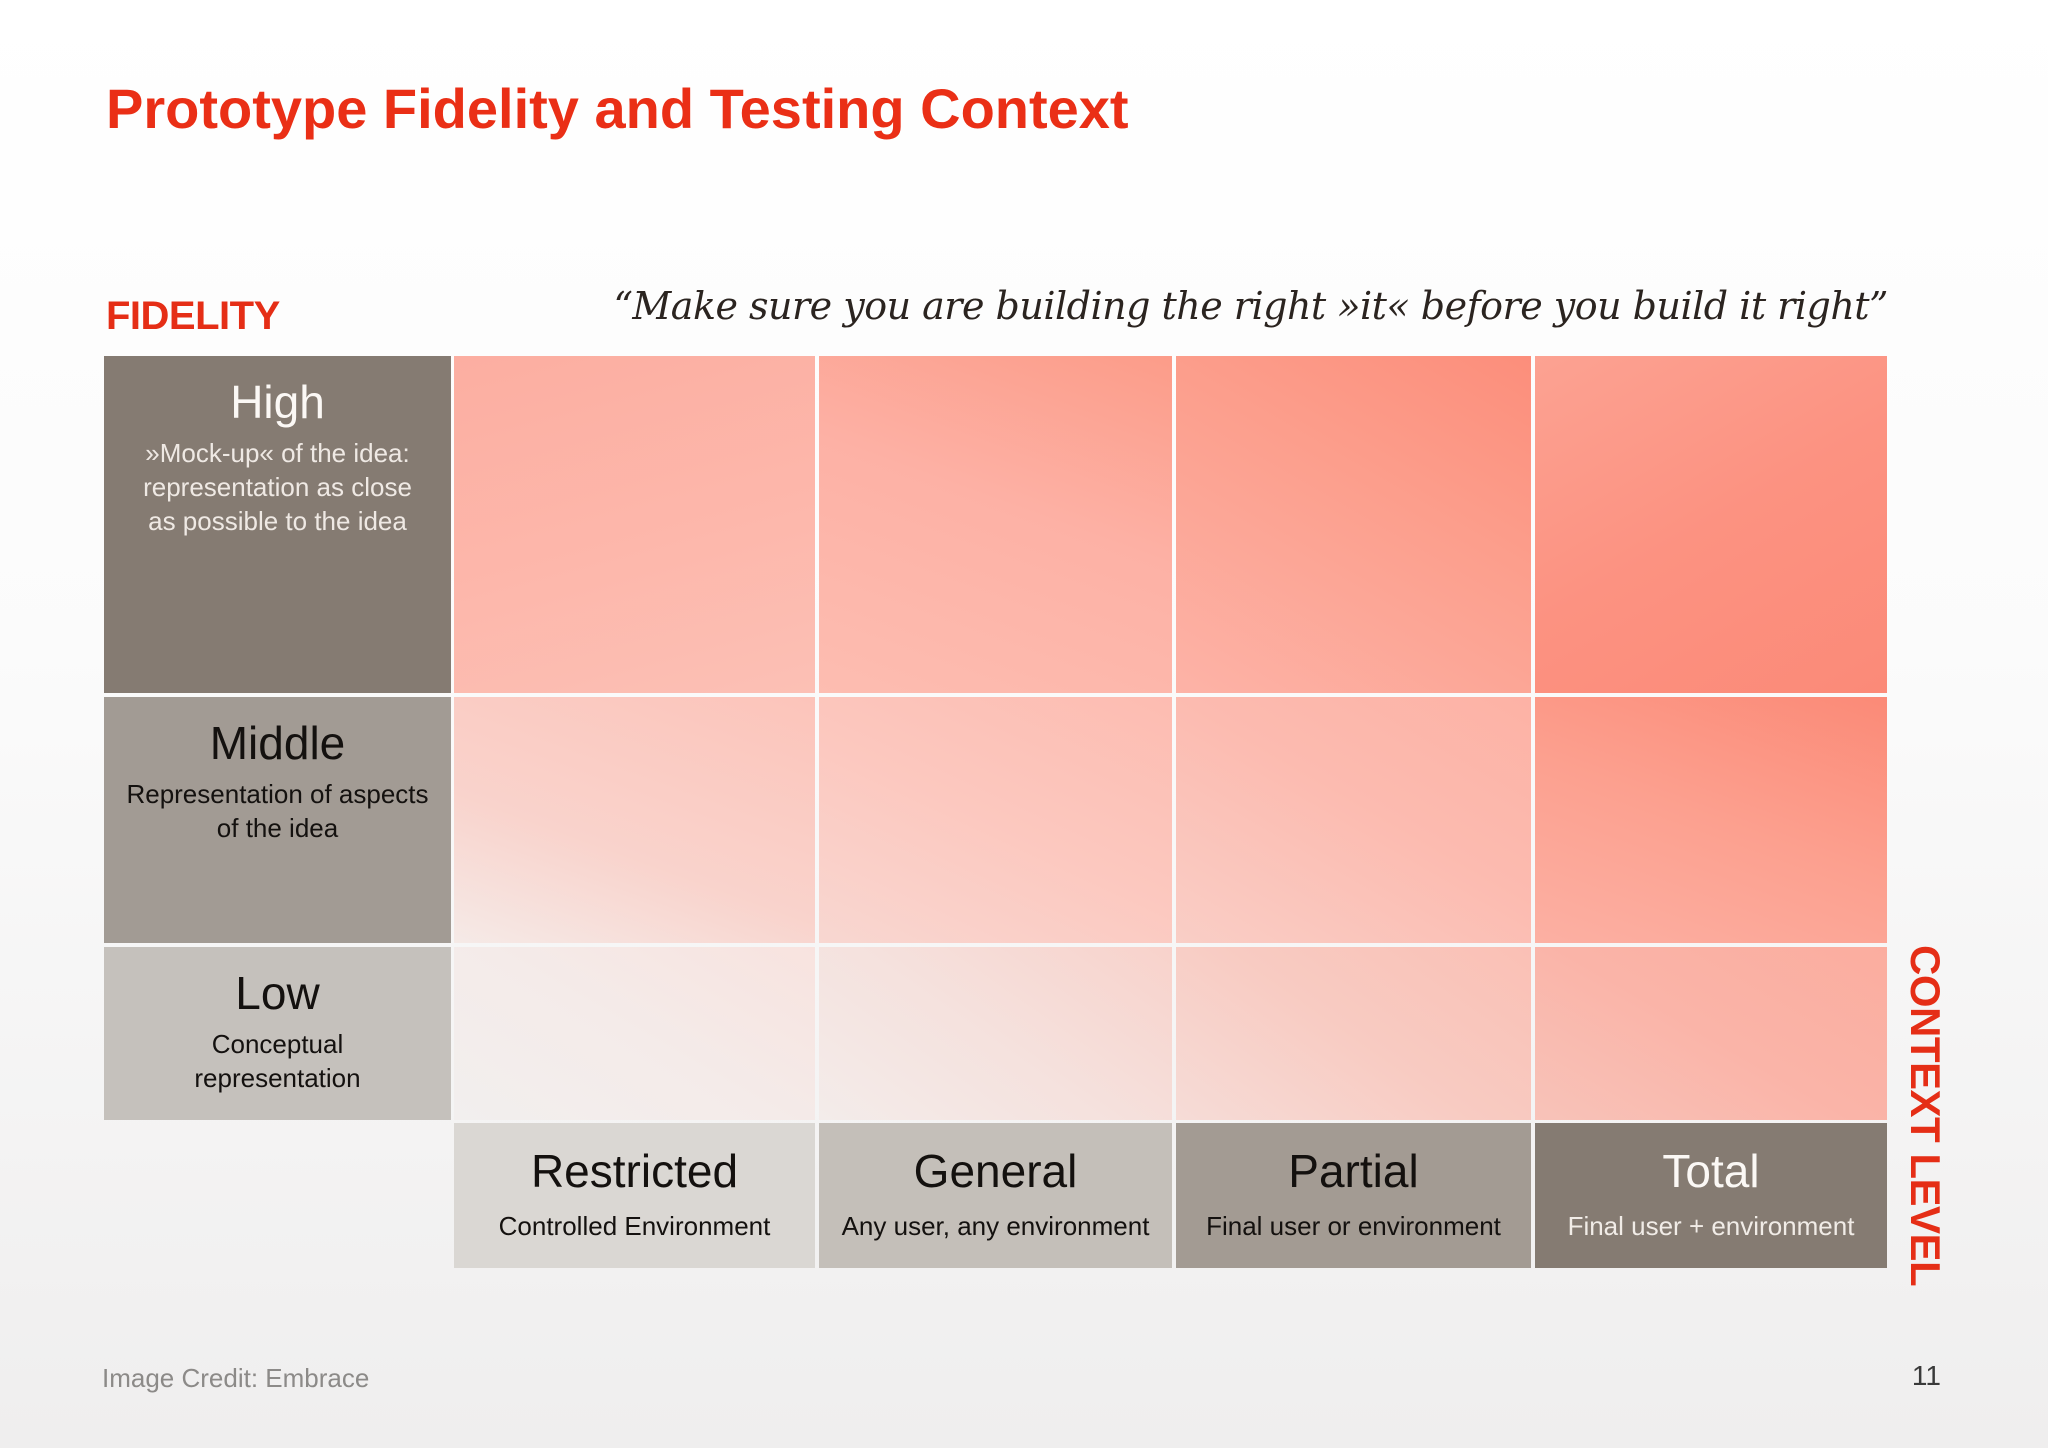 This screenshot has width=2048, height=1448. I want to click on image-credit: Image Credit: Embrace, so click(236, 1378).